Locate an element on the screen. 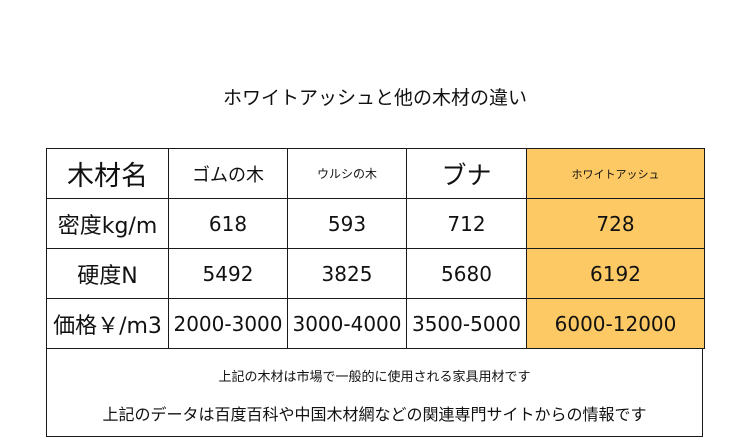  table-row: 硬度N 5492 3825 5680 6192 is located at coordinates (375, 273).